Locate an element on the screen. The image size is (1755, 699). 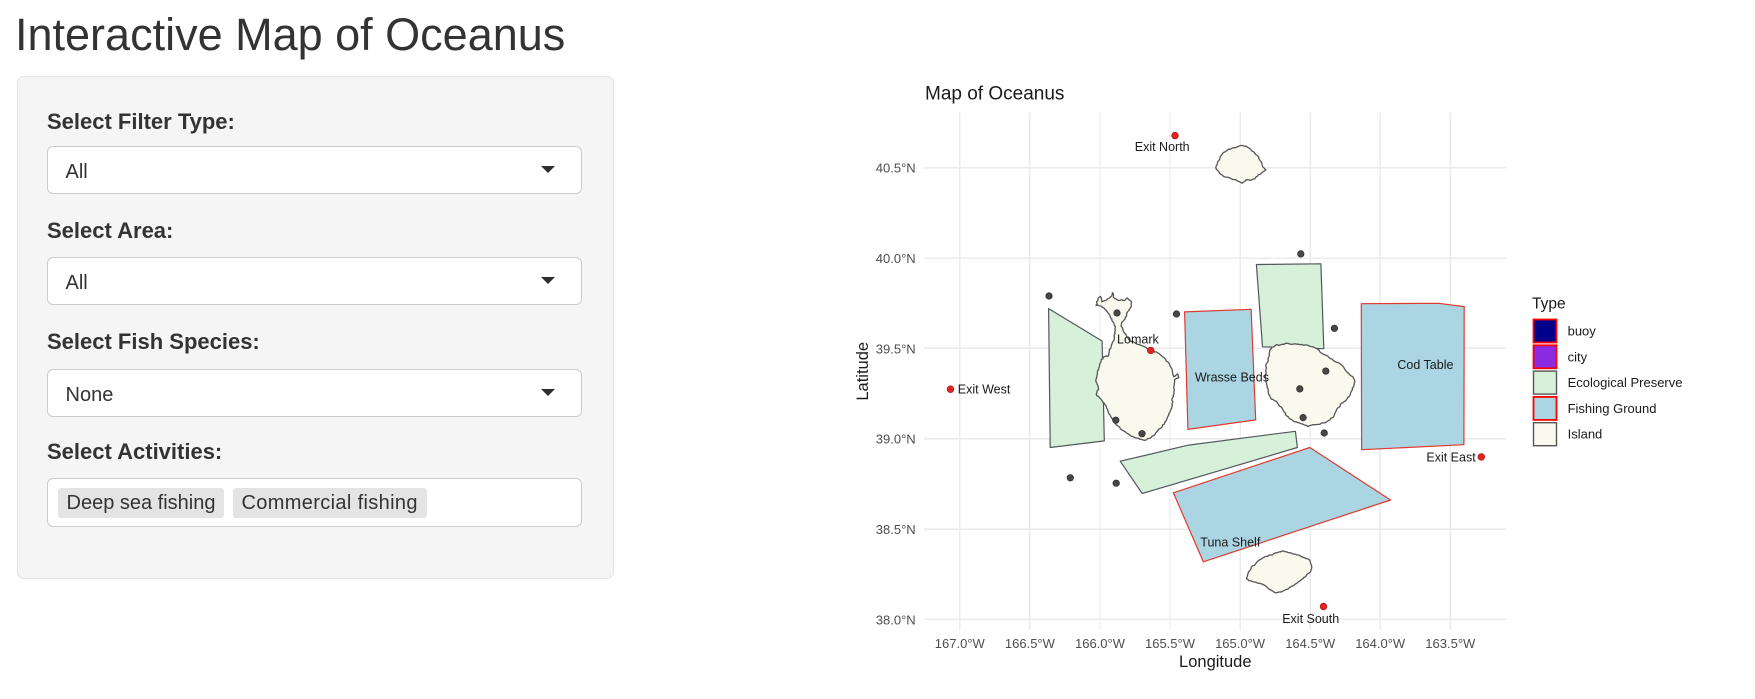
svg-text: 40.0°N is located at coordinates (896, 258).